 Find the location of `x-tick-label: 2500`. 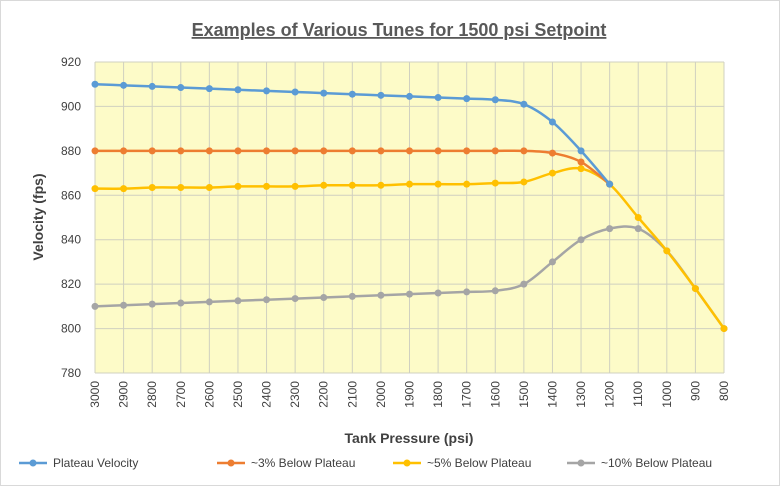

x-tick-label: 2500 is located at coordinates (238, 394).